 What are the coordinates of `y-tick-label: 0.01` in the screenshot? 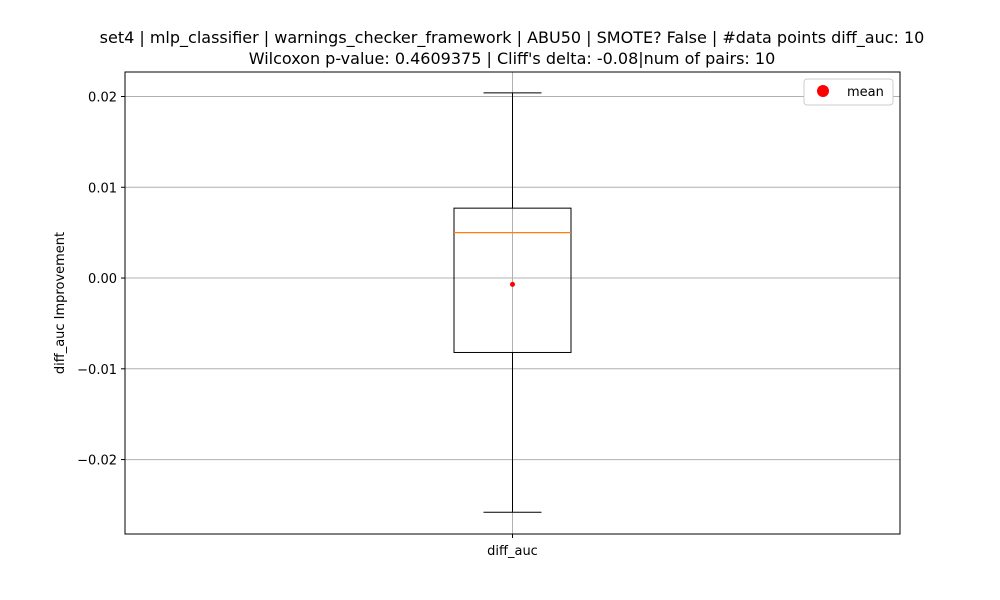 It's located at (102, 188).